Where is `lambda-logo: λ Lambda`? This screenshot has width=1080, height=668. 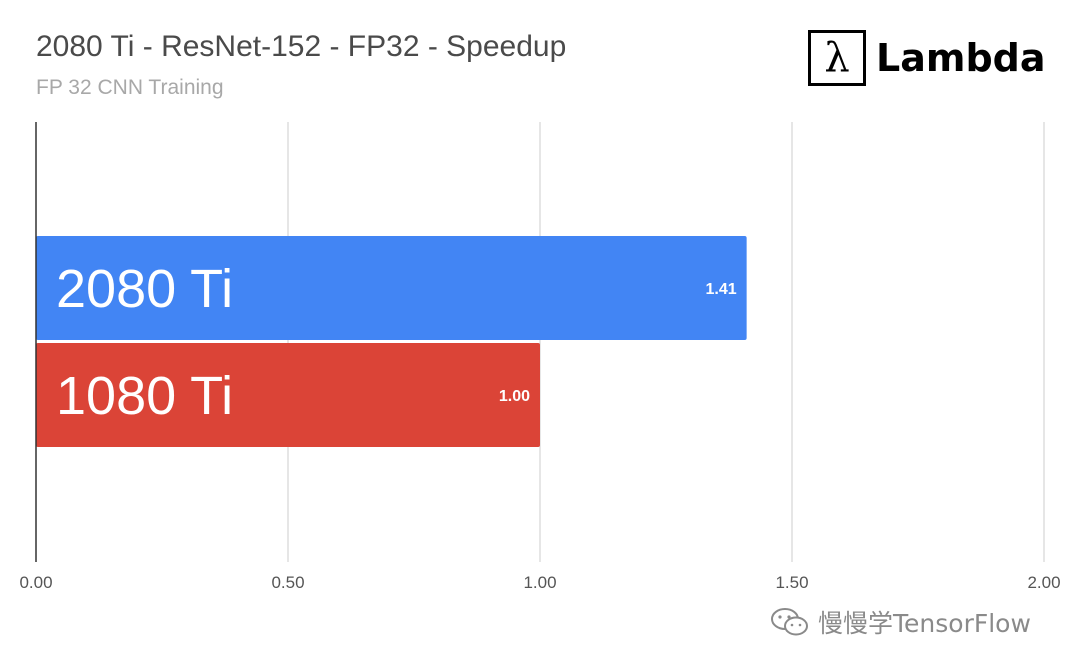 lambda-logo: λ Lambda is located at coordinates (927, 58).